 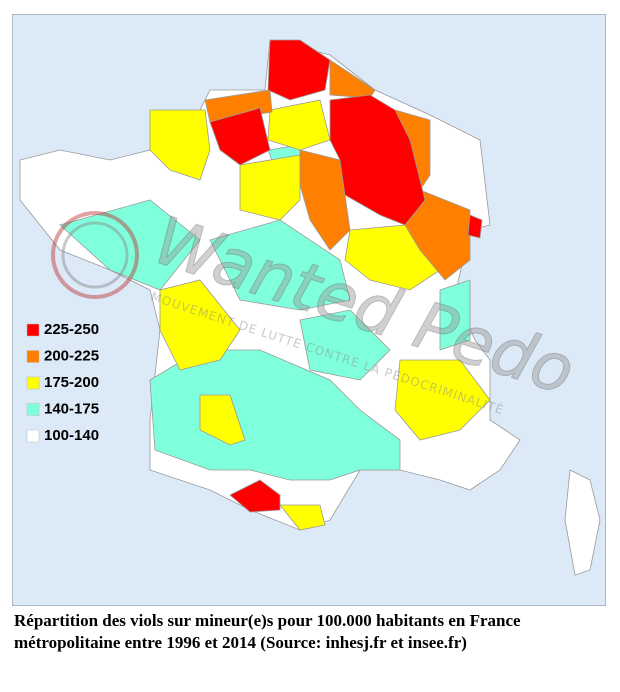 What do you see at coordinates (71, 355) in the screenshot?
I see `legend-label: 200-225` at bounding box center [71, 355].